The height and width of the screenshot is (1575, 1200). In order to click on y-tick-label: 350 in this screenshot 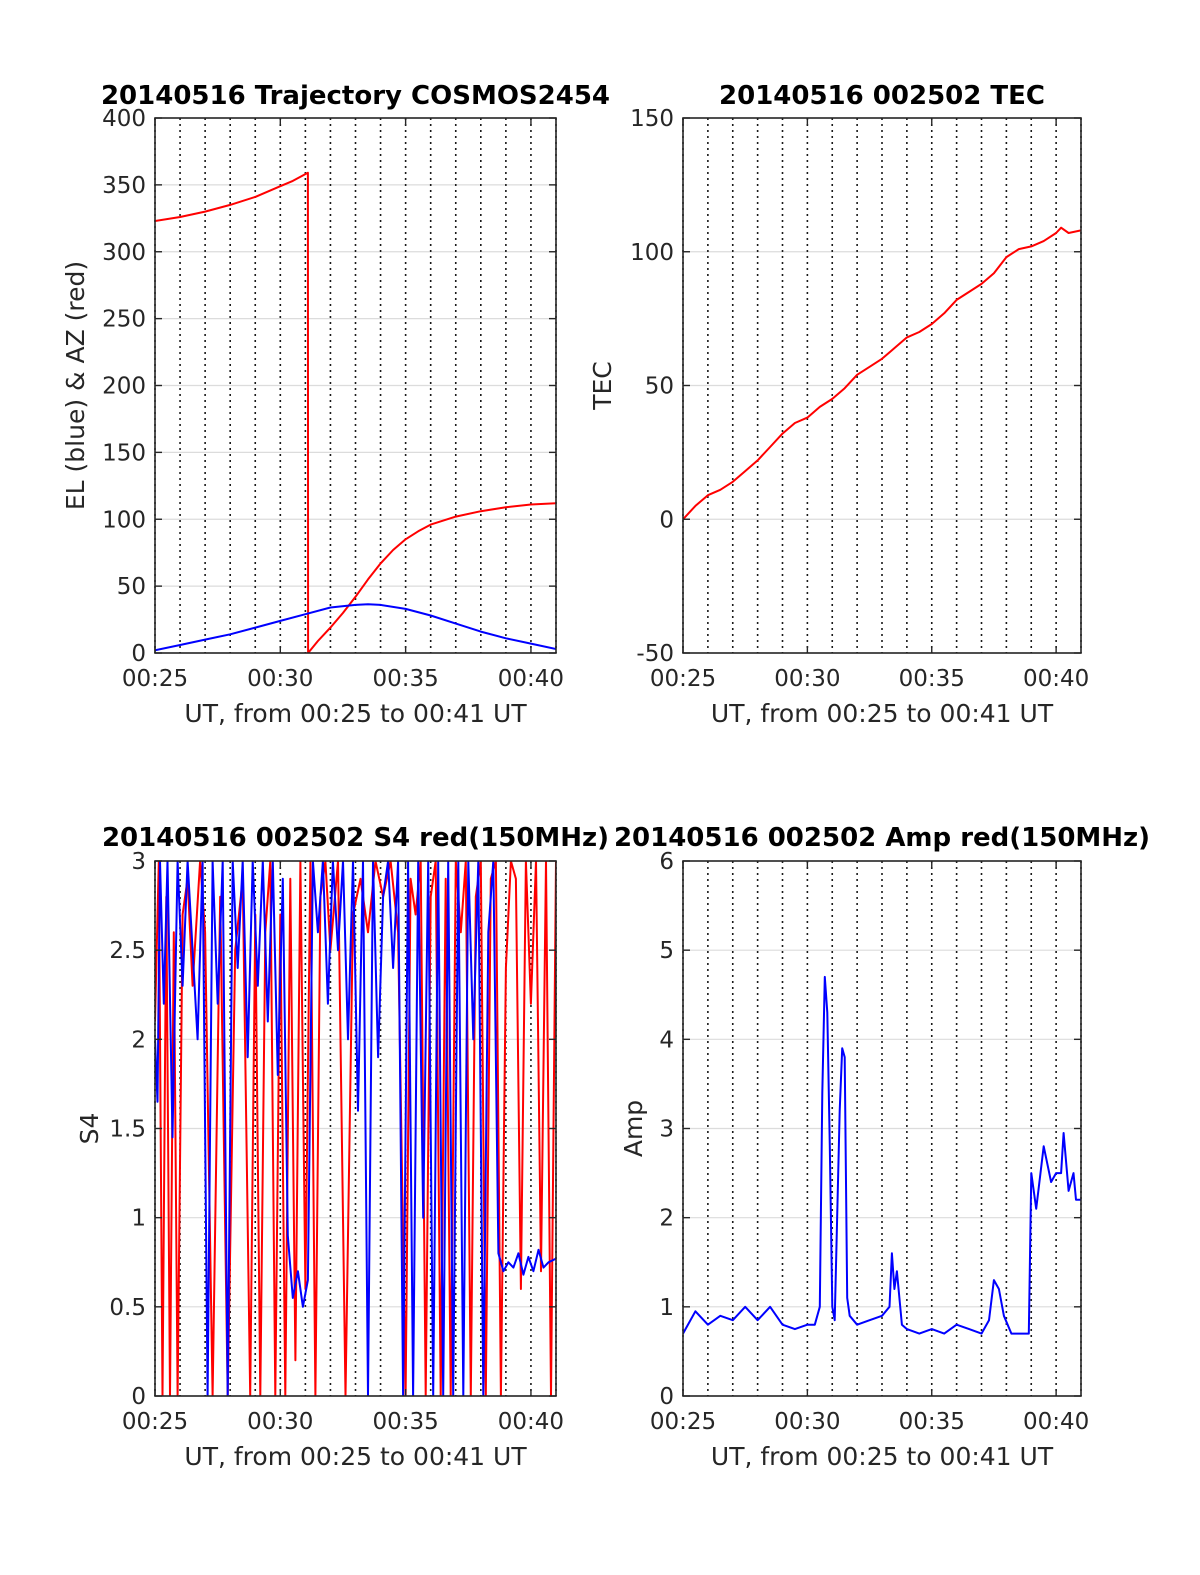, I will do `click(124, 186)`.